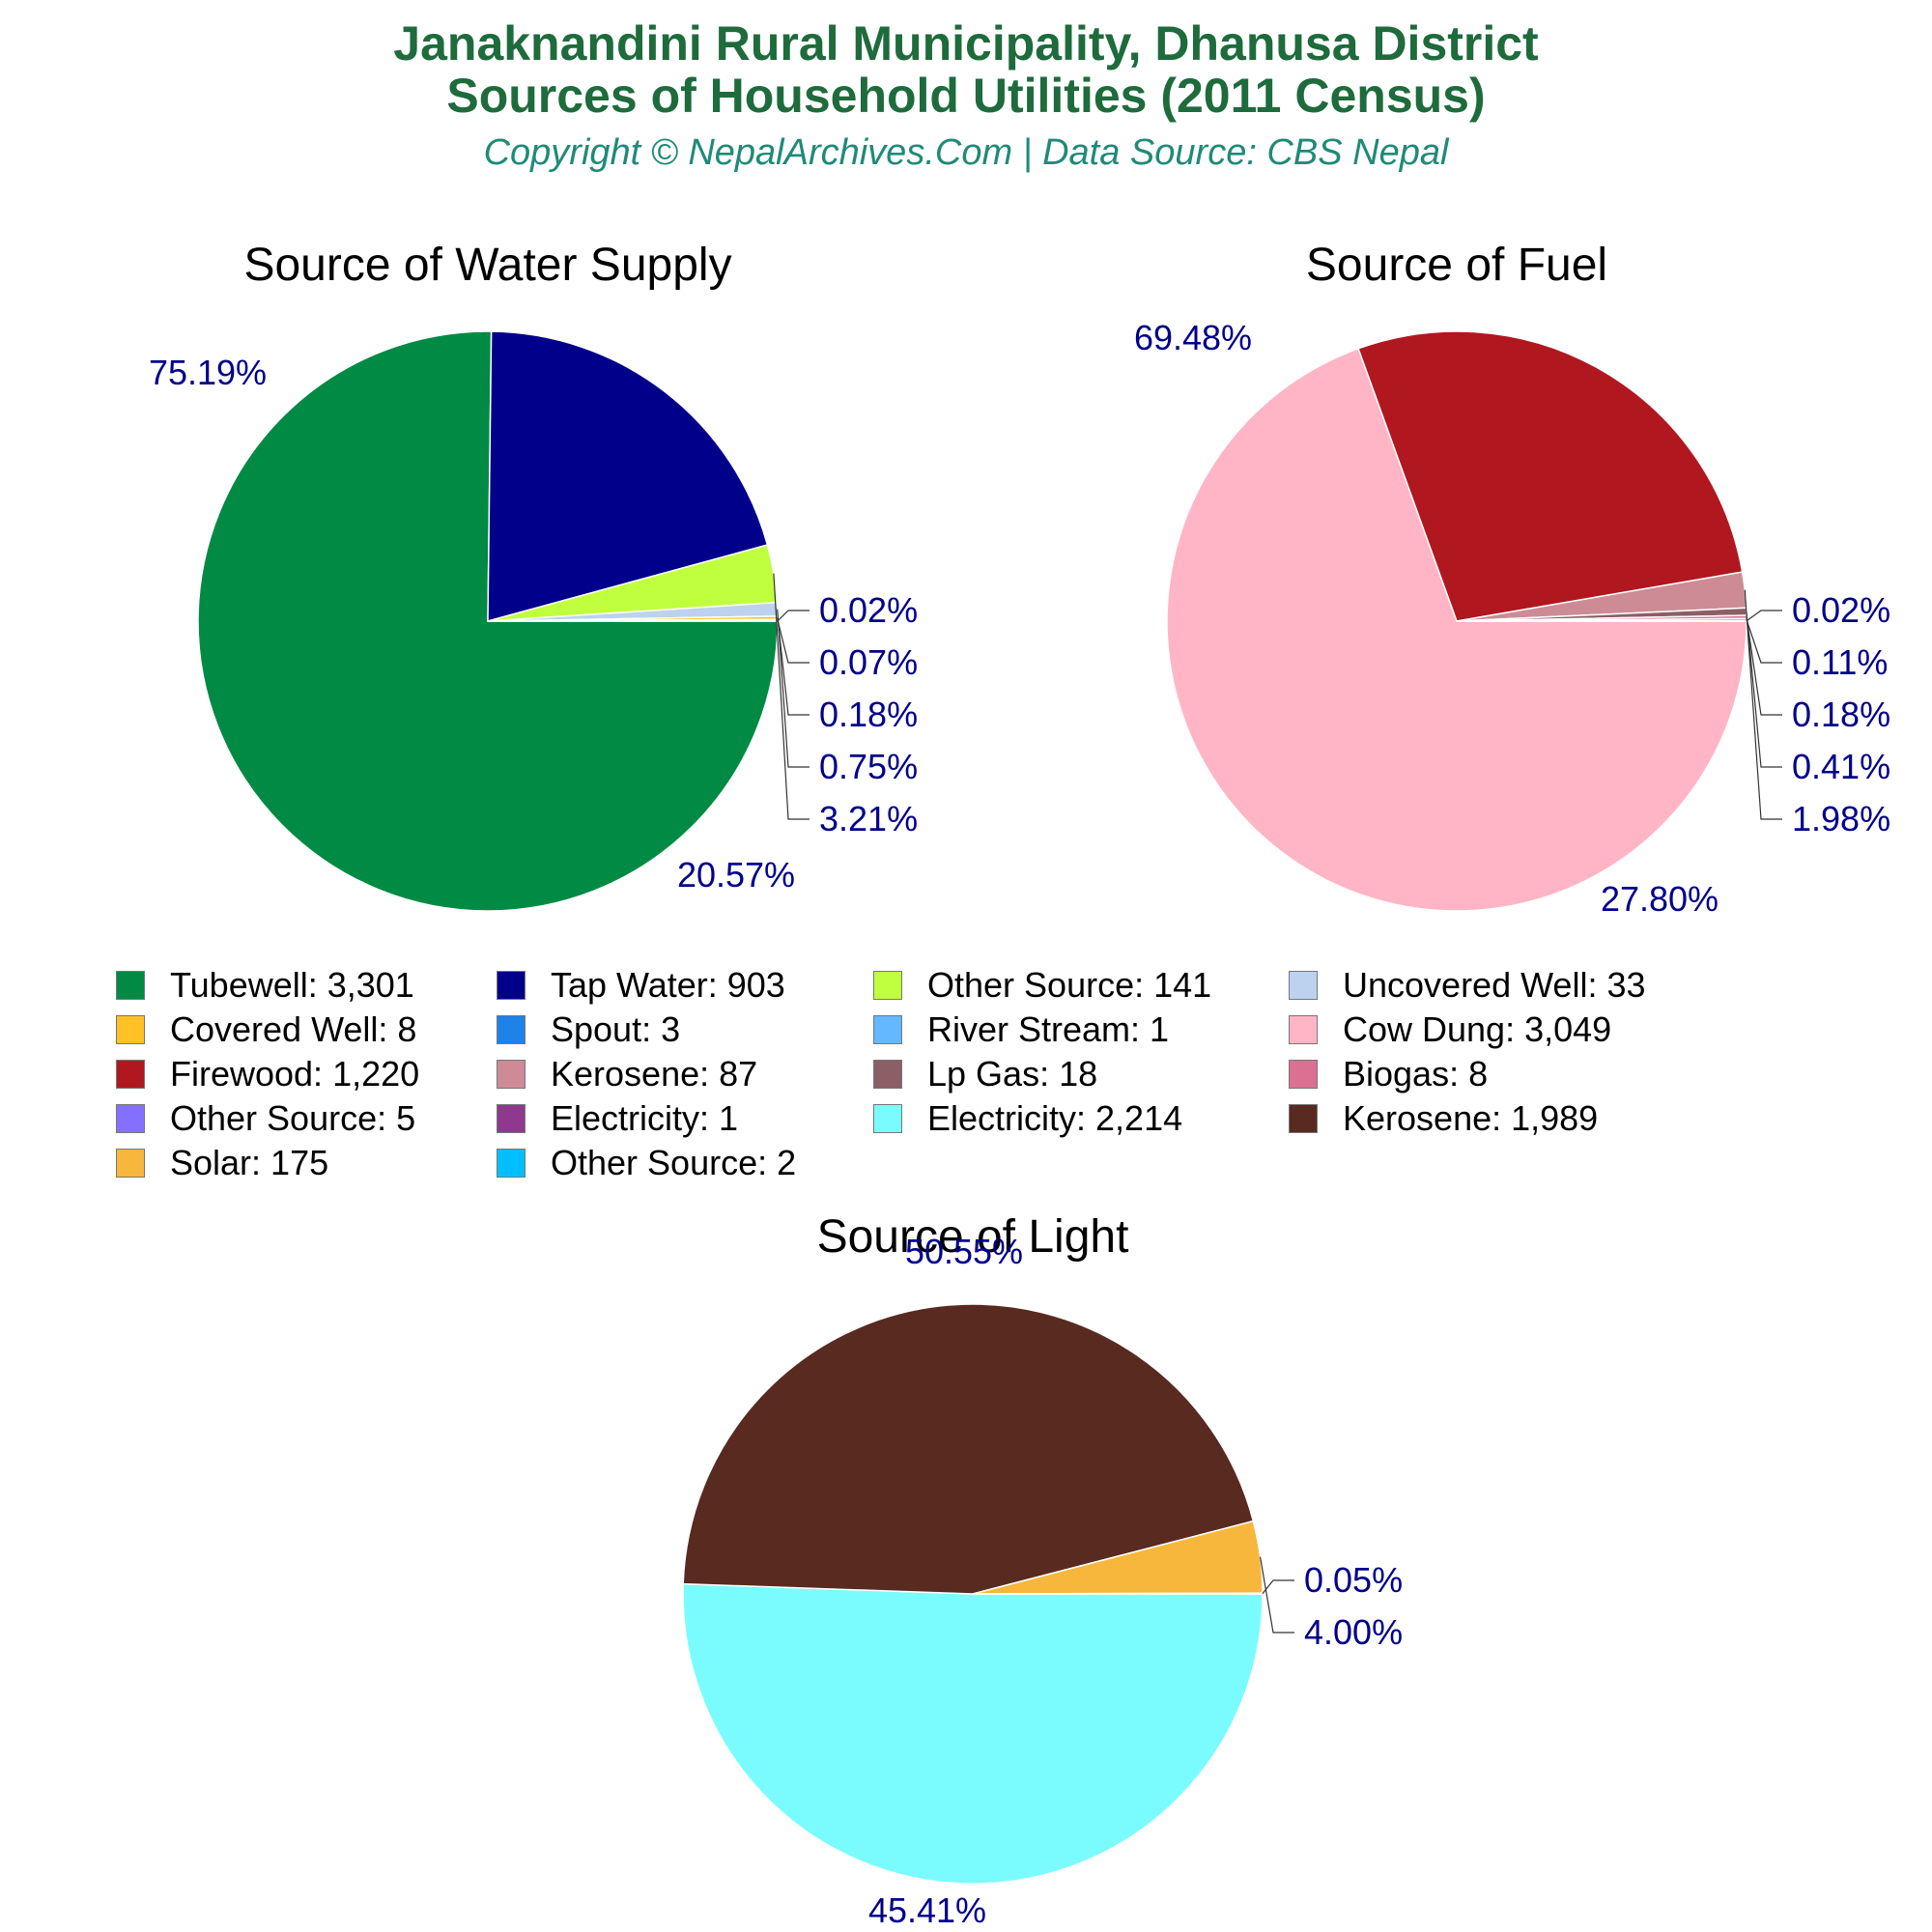  I want to click on pie-title: Source of Water Supply, so click(487, 265).